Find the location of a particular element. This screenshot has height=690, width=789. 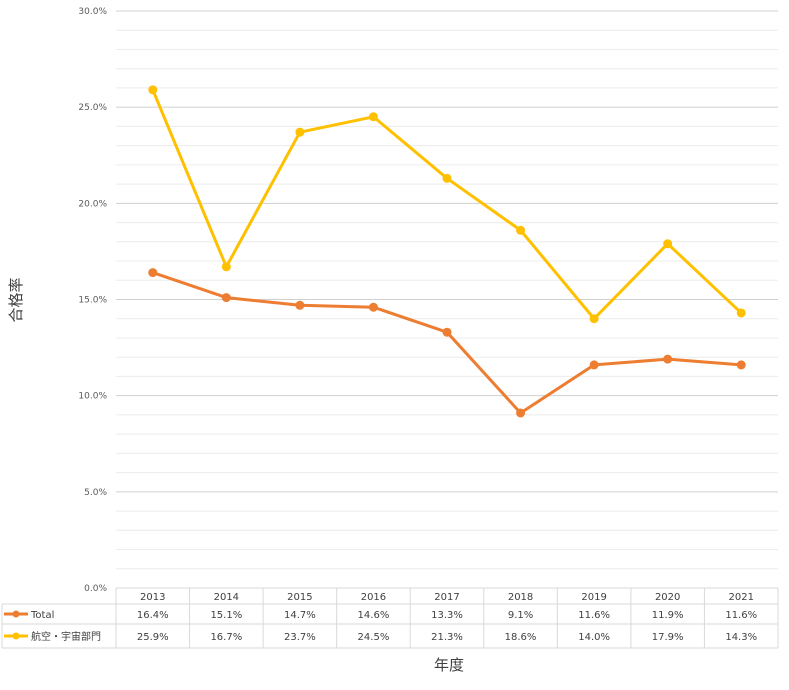

y-tick-label: 0.0% is located at coordinates (95, 589).